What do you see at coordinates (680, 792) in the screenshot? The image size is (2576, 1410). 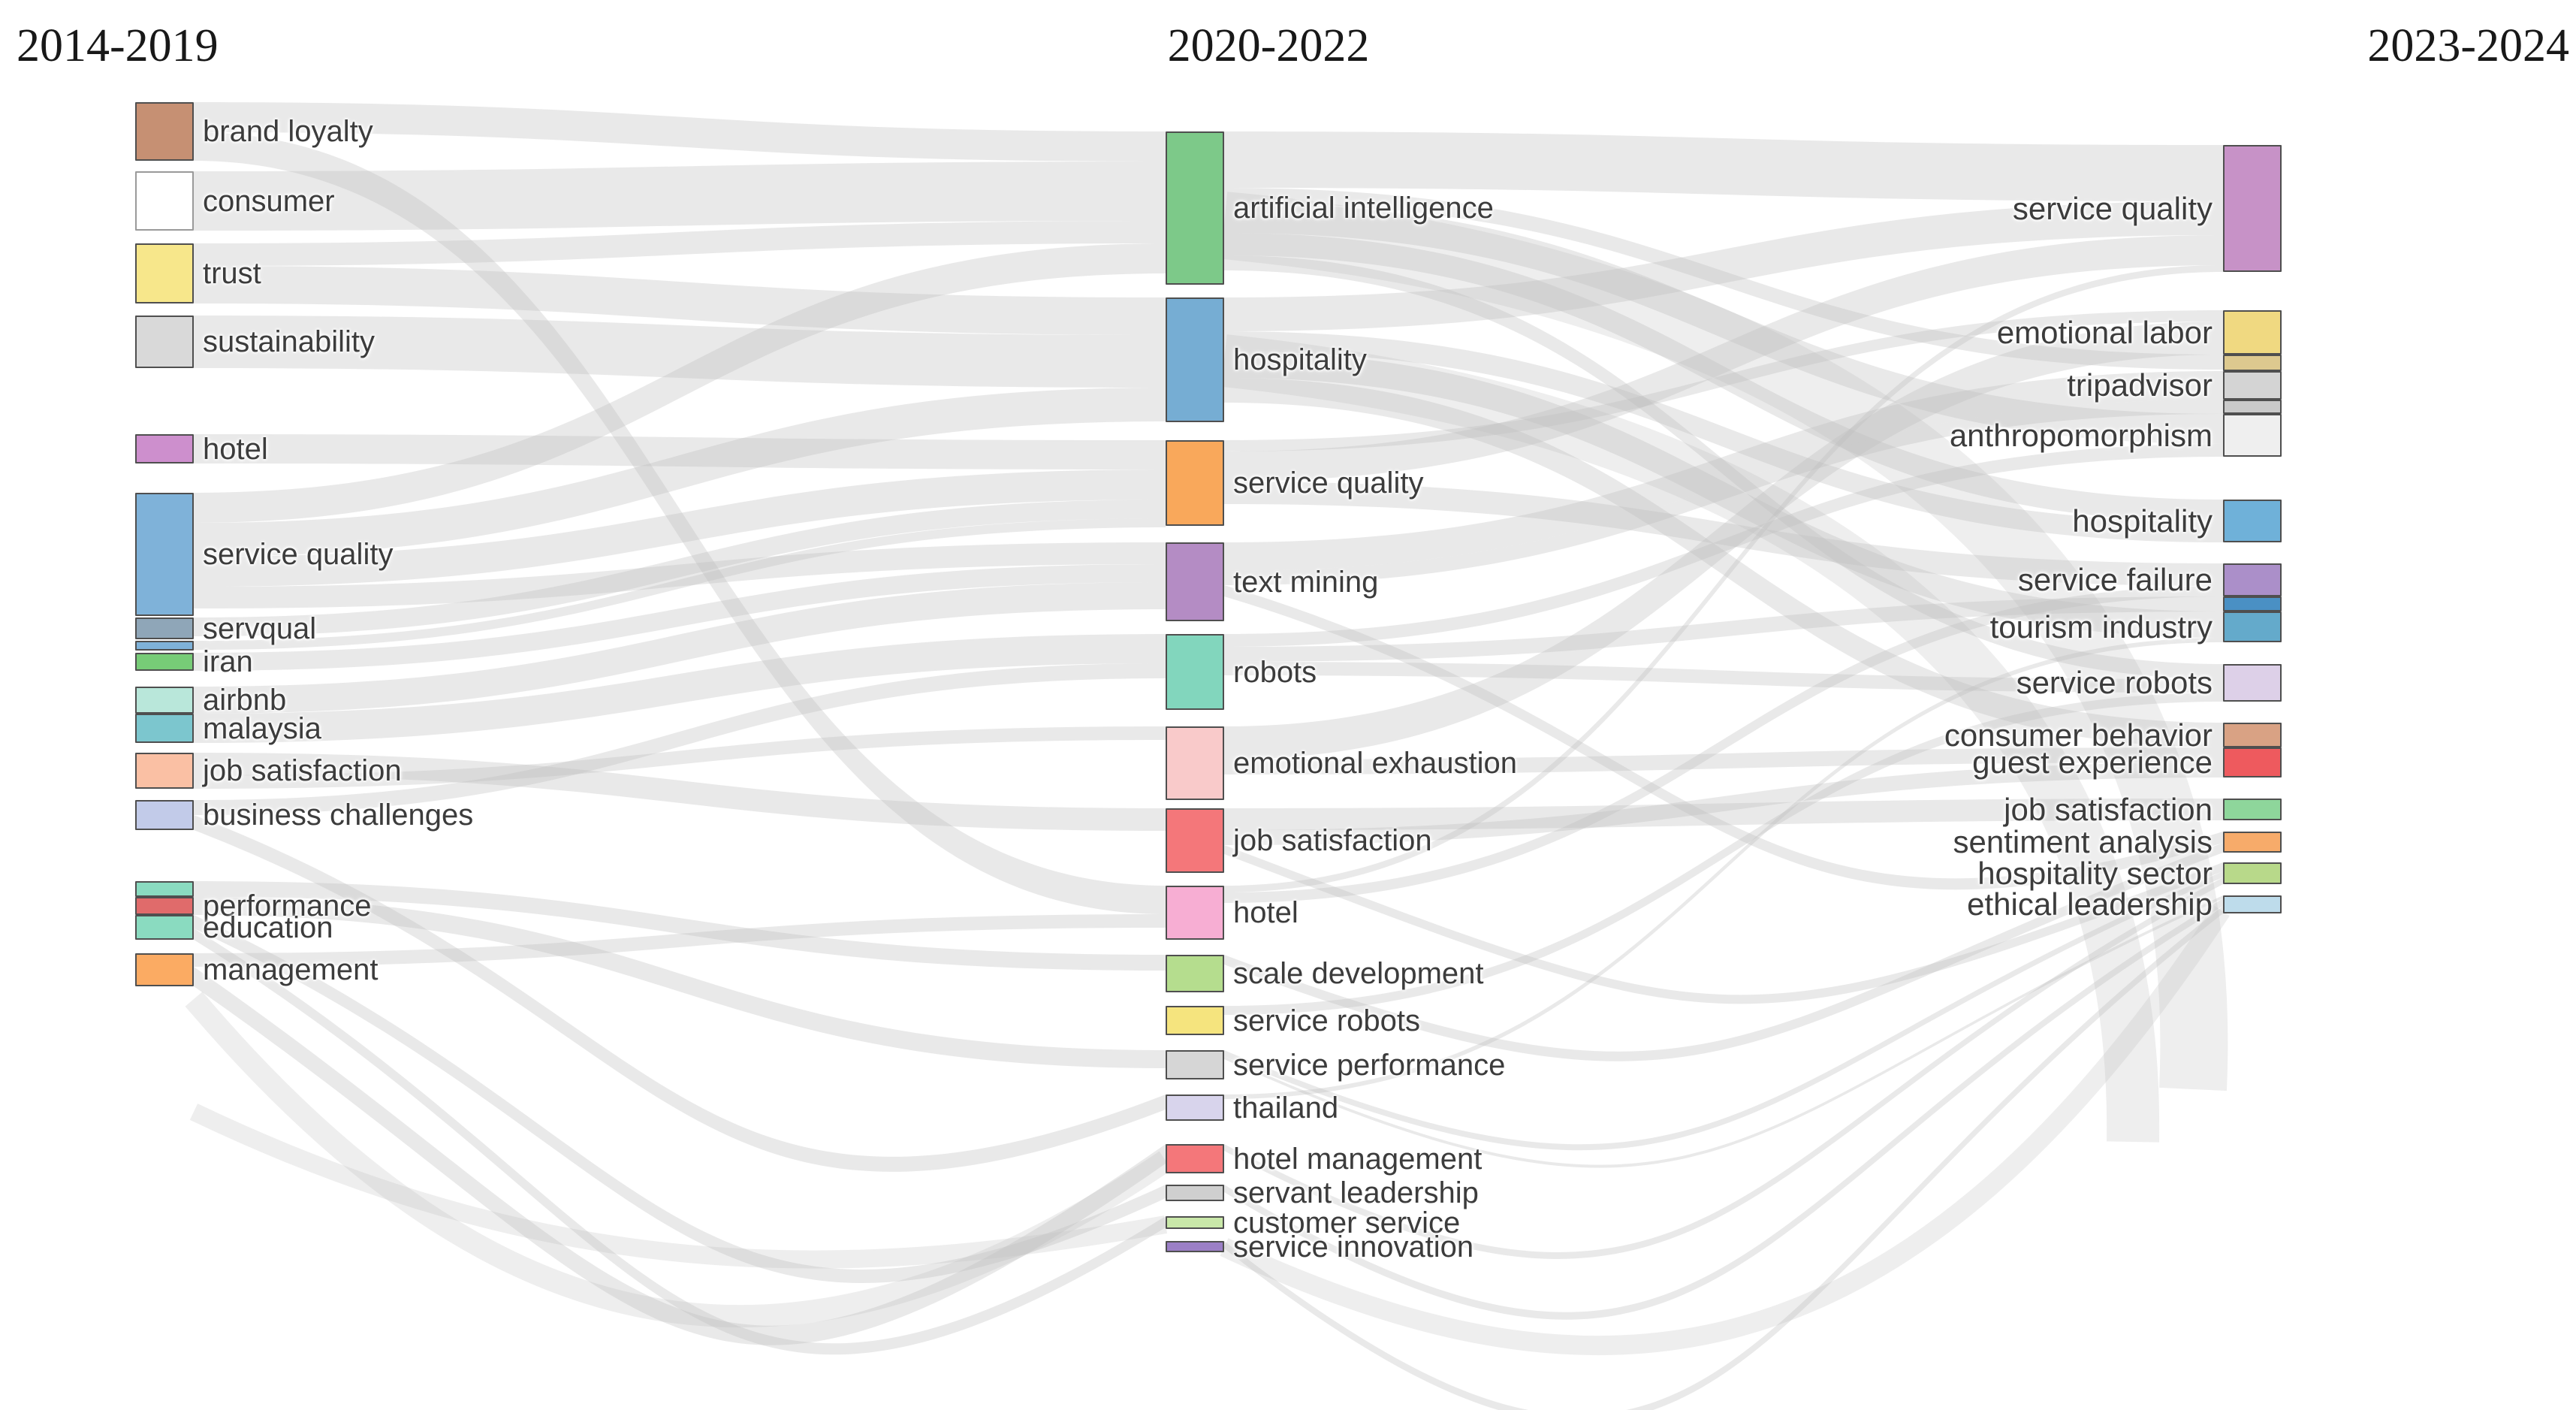 I see `flow-job_satisfaction_l-to-job_satisfaction_m` at bounding box center [680, 792].